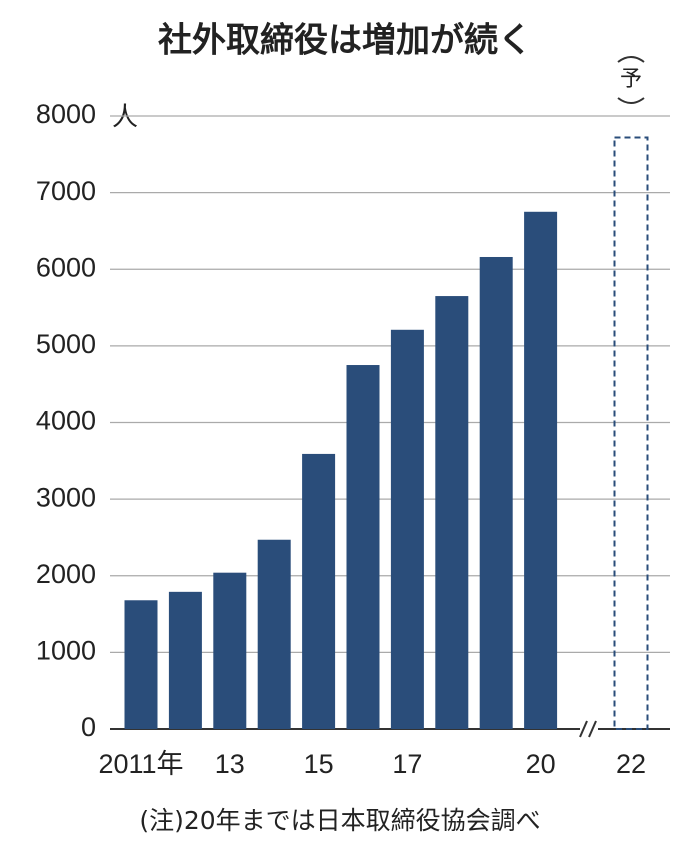 The image size is (680, 859). I want to click on annotation: 予, so click(631, 79).